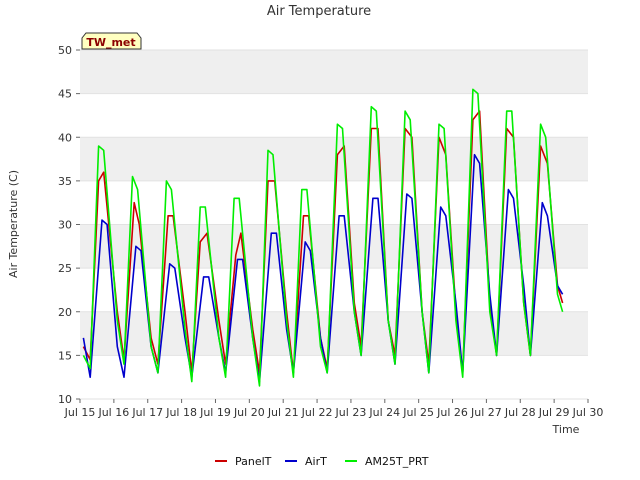  I want to click on y-tick-label: 30, so click(65, 225).